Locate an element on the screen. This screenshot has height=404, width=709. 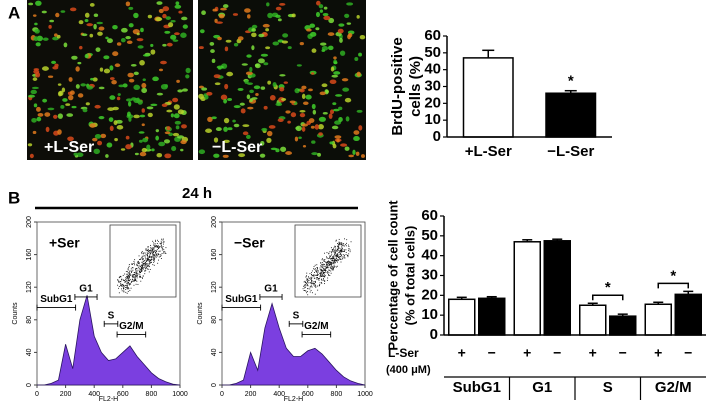
y-tick-label: 120 is located at coordinates (214, 287).